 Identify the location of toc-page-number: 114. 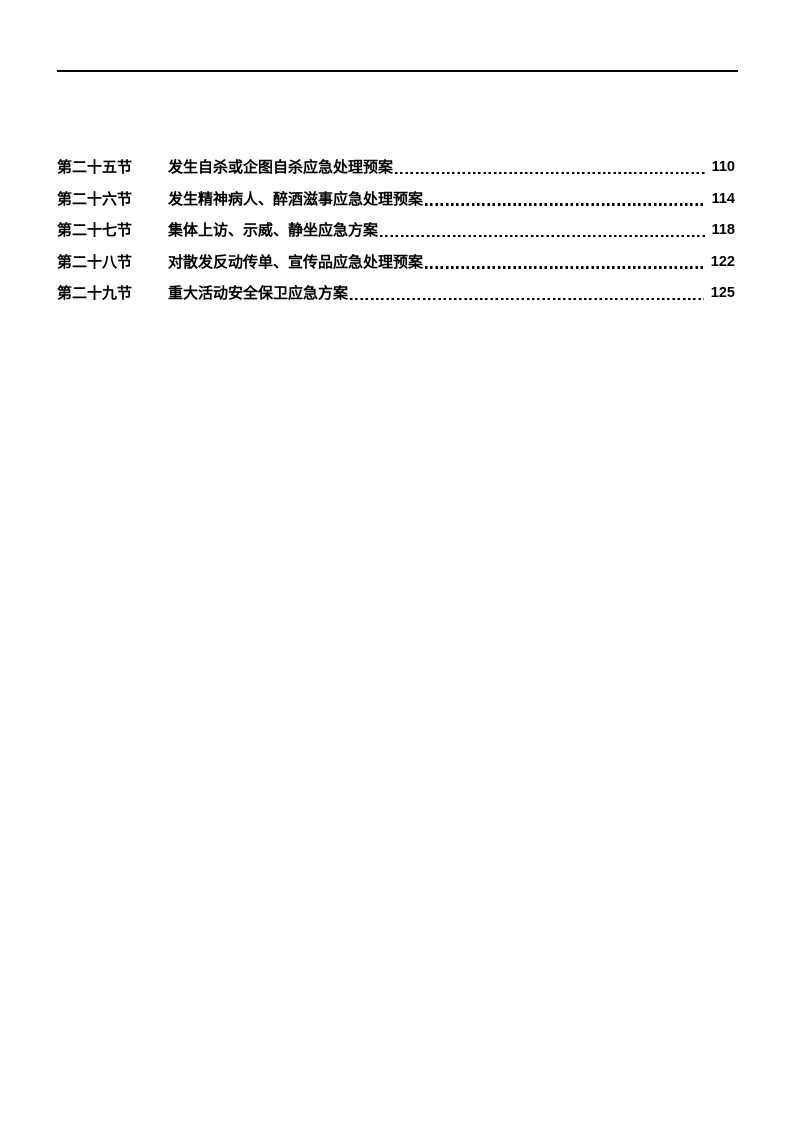
(723, 198).